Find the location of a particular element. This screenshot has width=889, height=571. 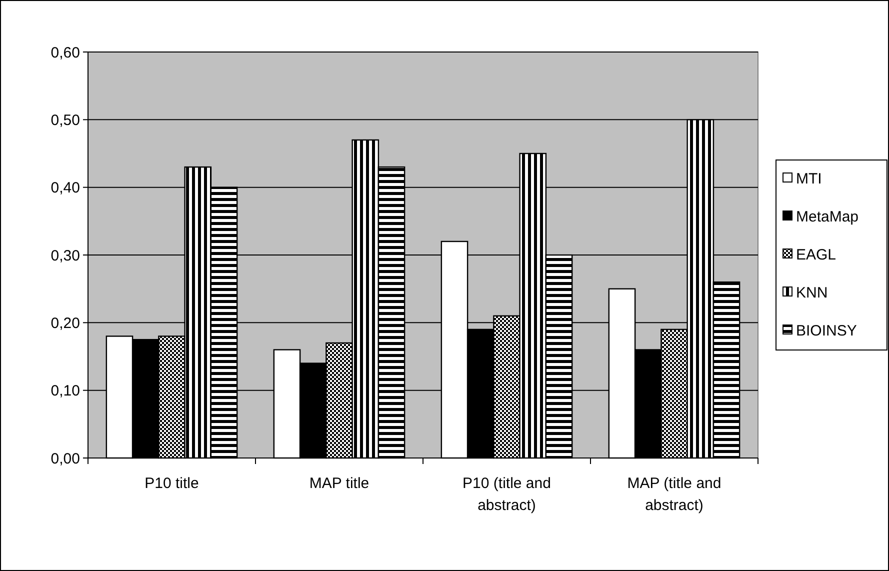

x-tick-label: MAP title is located at coordinates (339, 483).